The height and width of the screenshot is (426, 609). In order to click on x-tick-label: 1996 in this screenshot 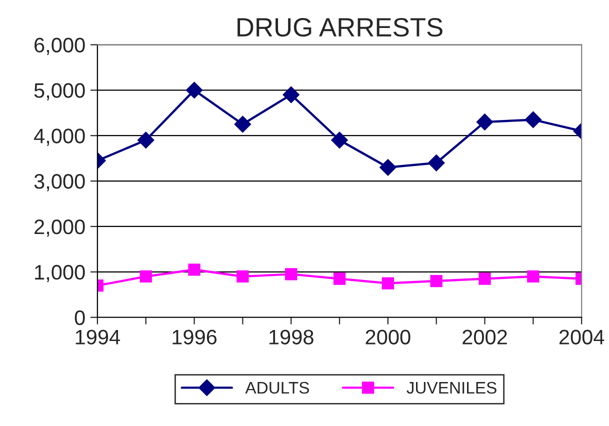, I will do `click(194, 337)`.